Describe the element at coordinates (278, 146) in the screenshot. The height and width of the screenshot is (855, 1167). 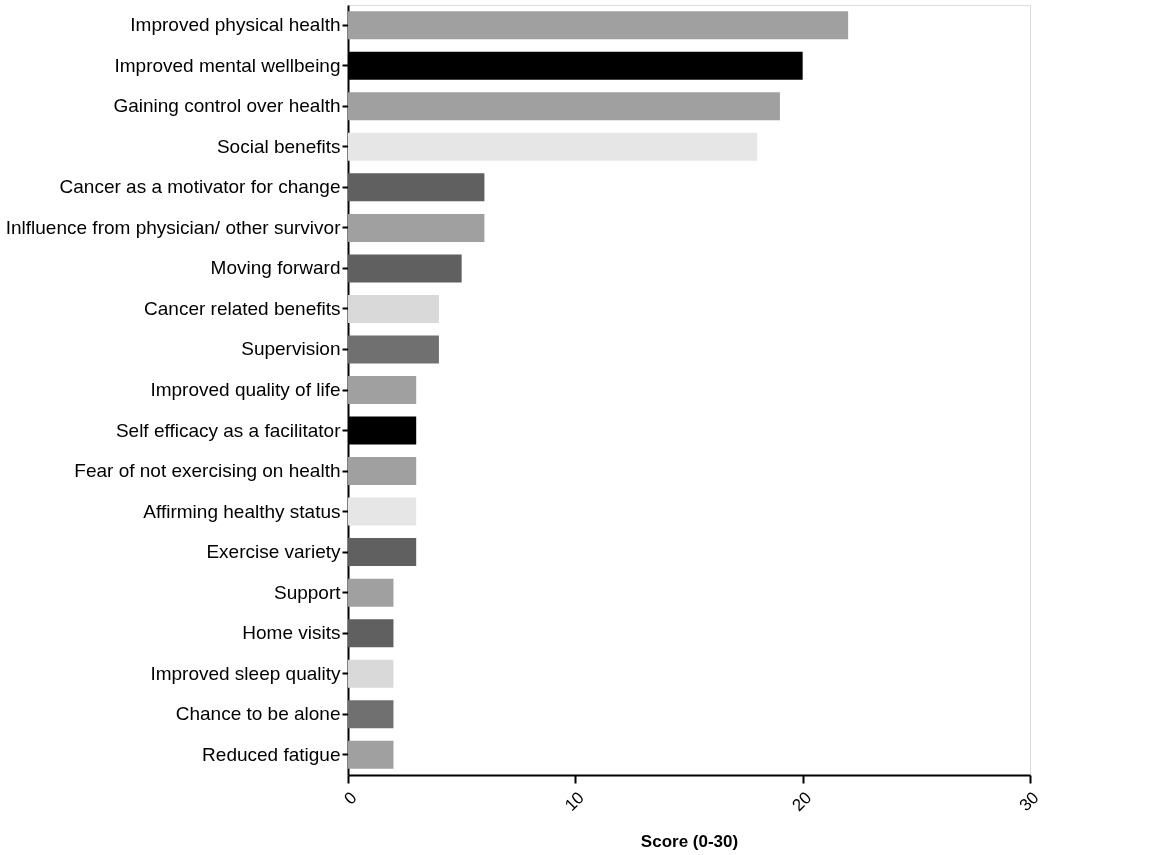
I see `y-tick-label: Social benefits` at that location.